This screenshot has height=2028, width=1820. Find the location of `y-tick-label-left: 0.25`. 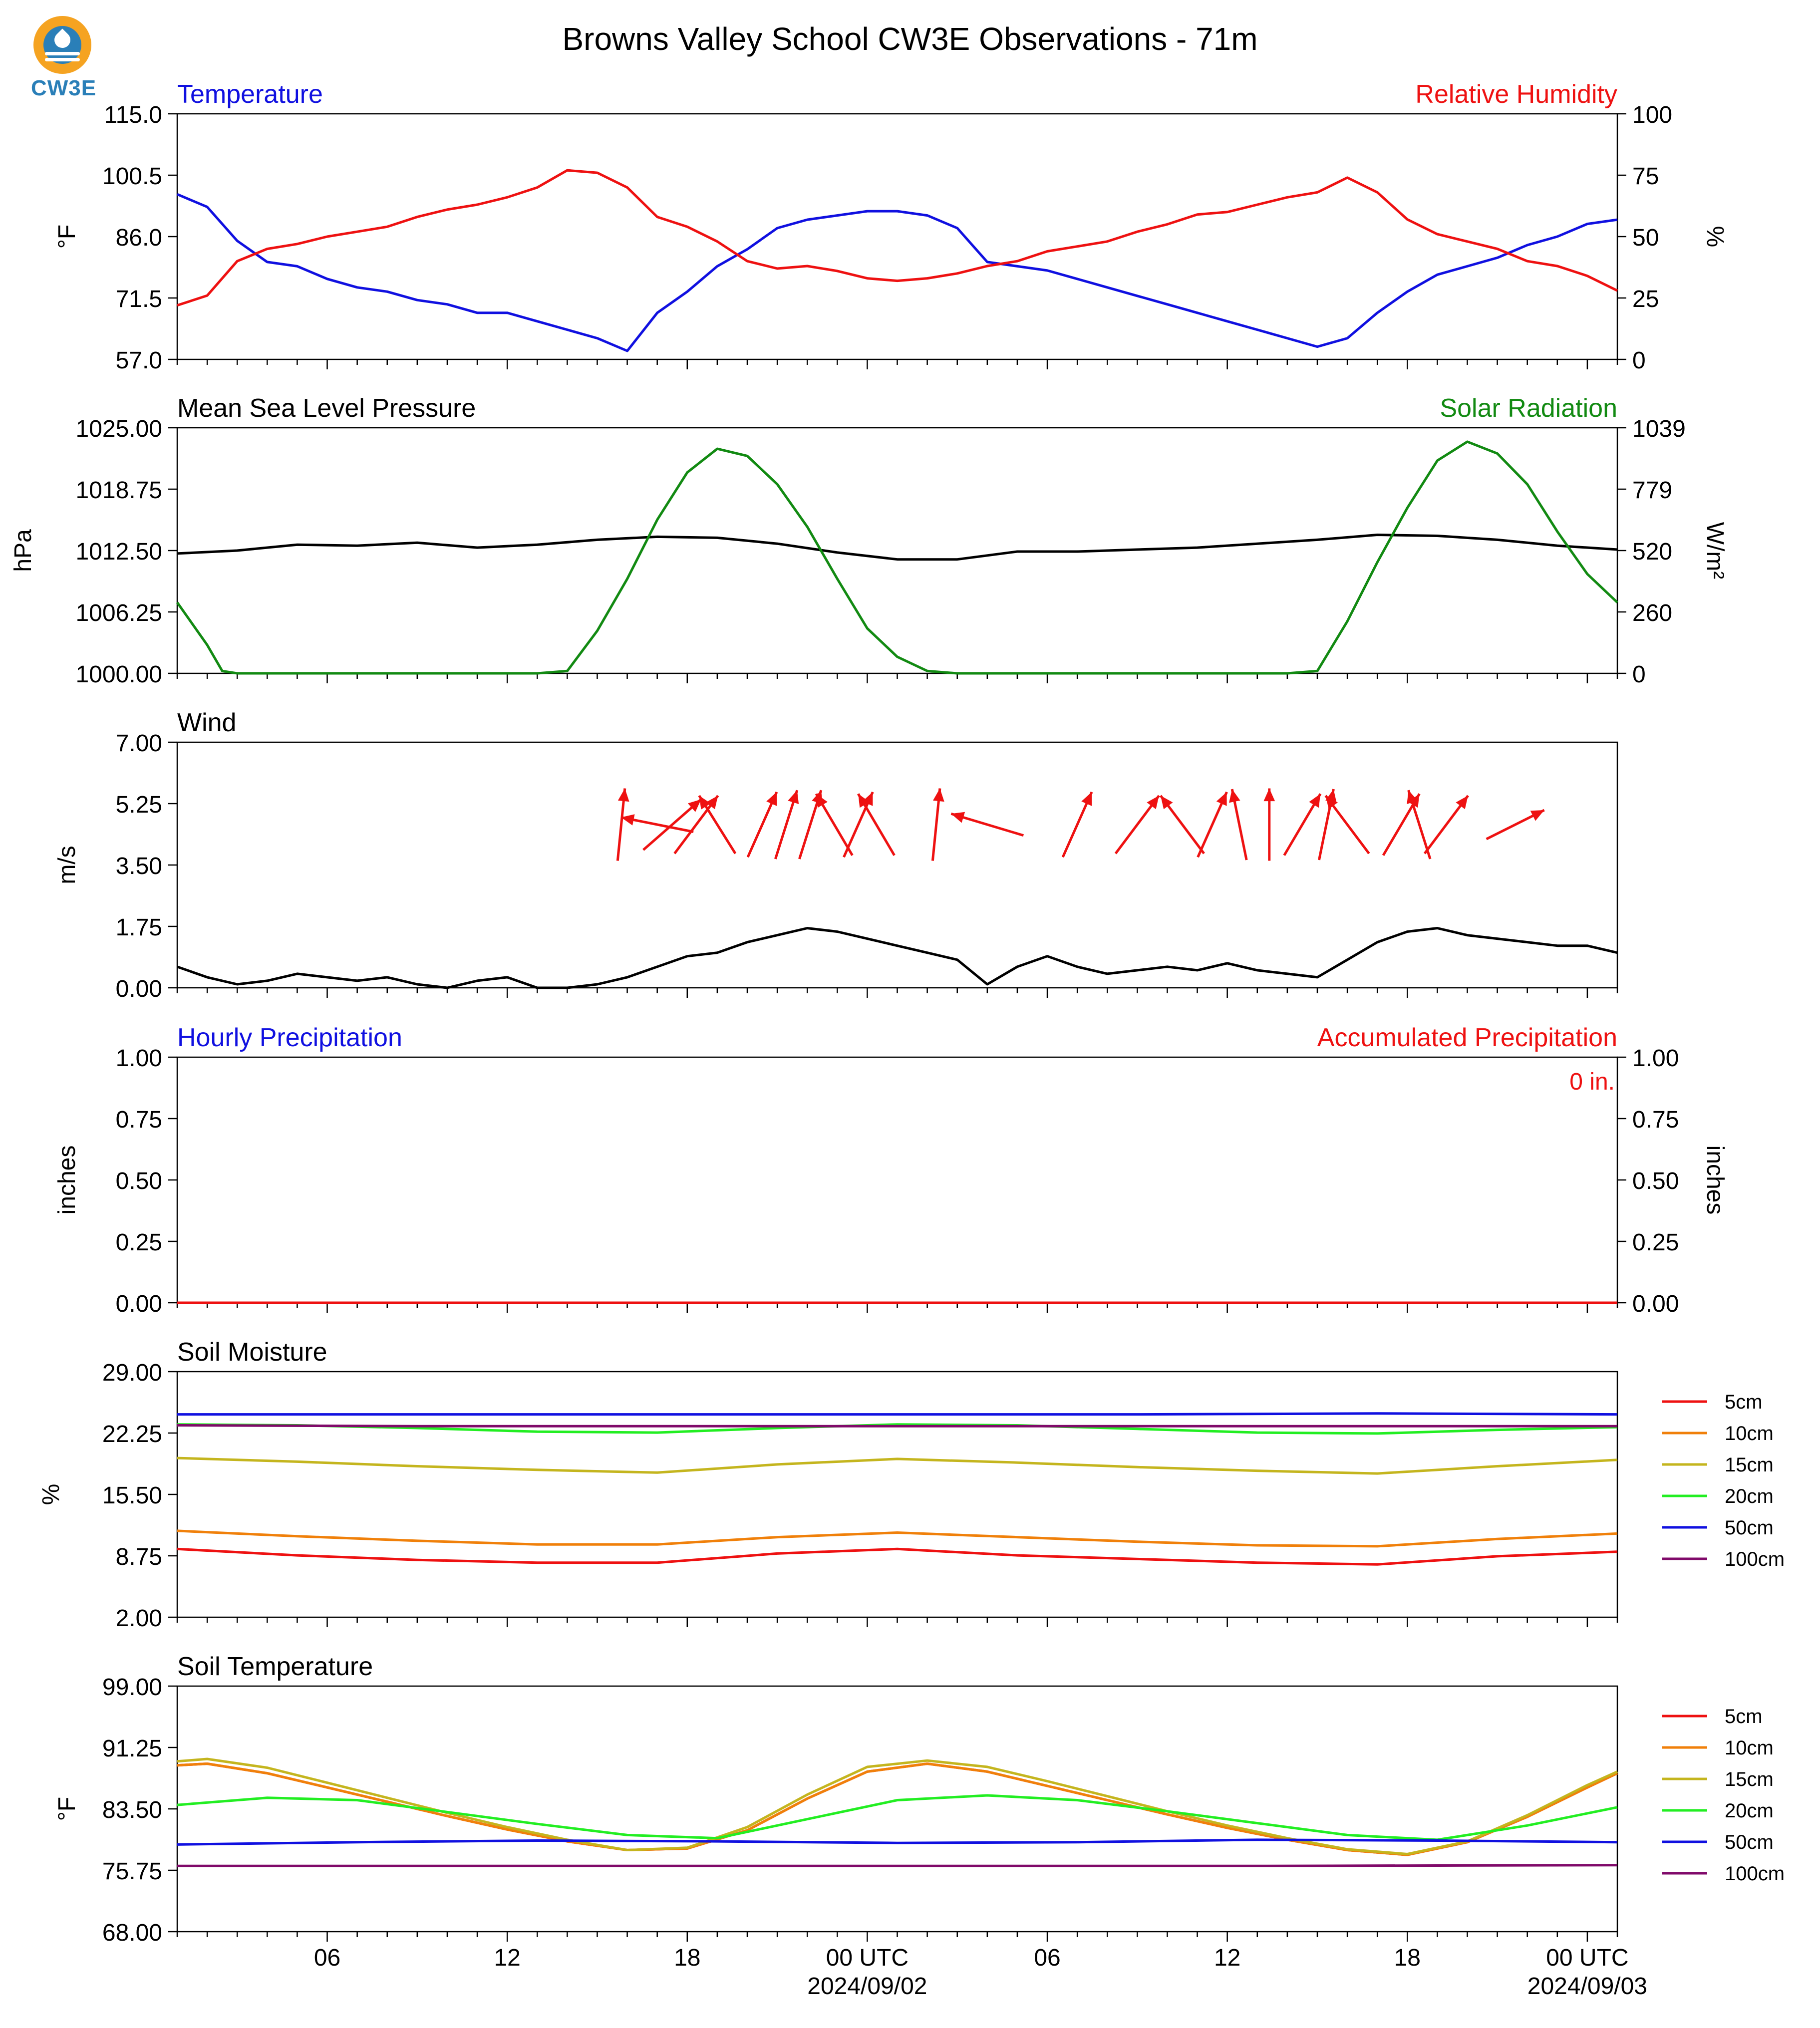

y-tick-label-left: 0.25 is located at coordinates (139, 1242).